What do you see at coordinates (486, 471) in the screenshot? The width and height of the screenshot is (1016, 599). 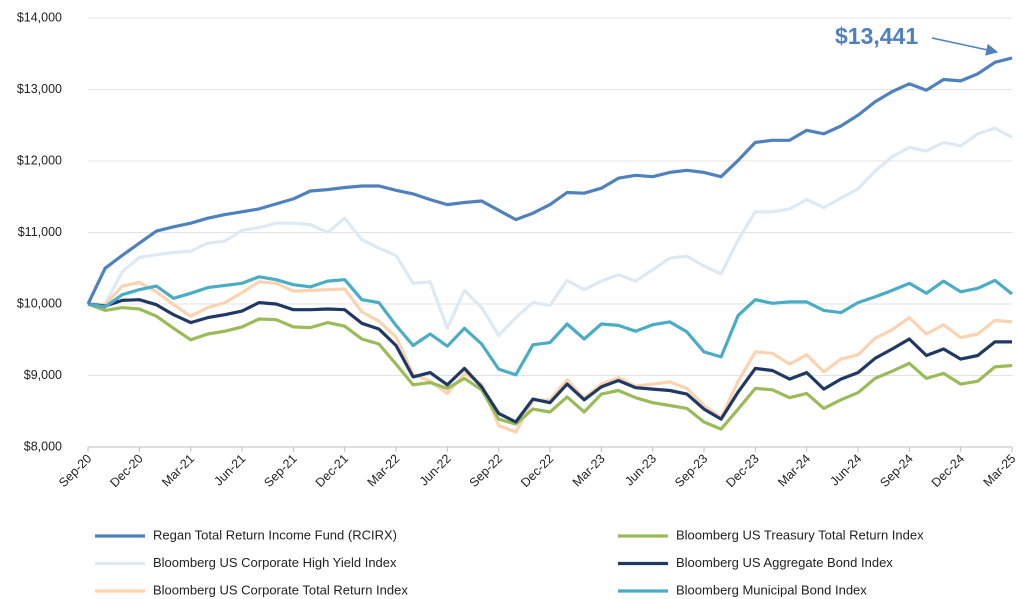 I see `x-tick-label: Sep-22` at bounding box center [486, 471].